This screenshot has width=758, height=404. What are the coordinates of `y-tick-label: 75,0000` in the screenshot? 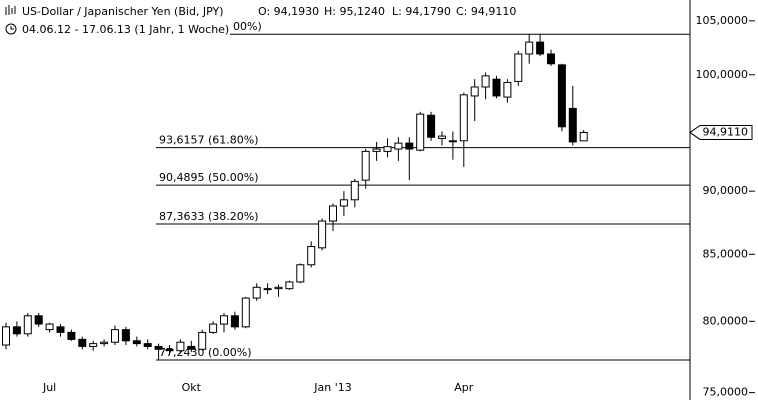 It's located at (726, 392).